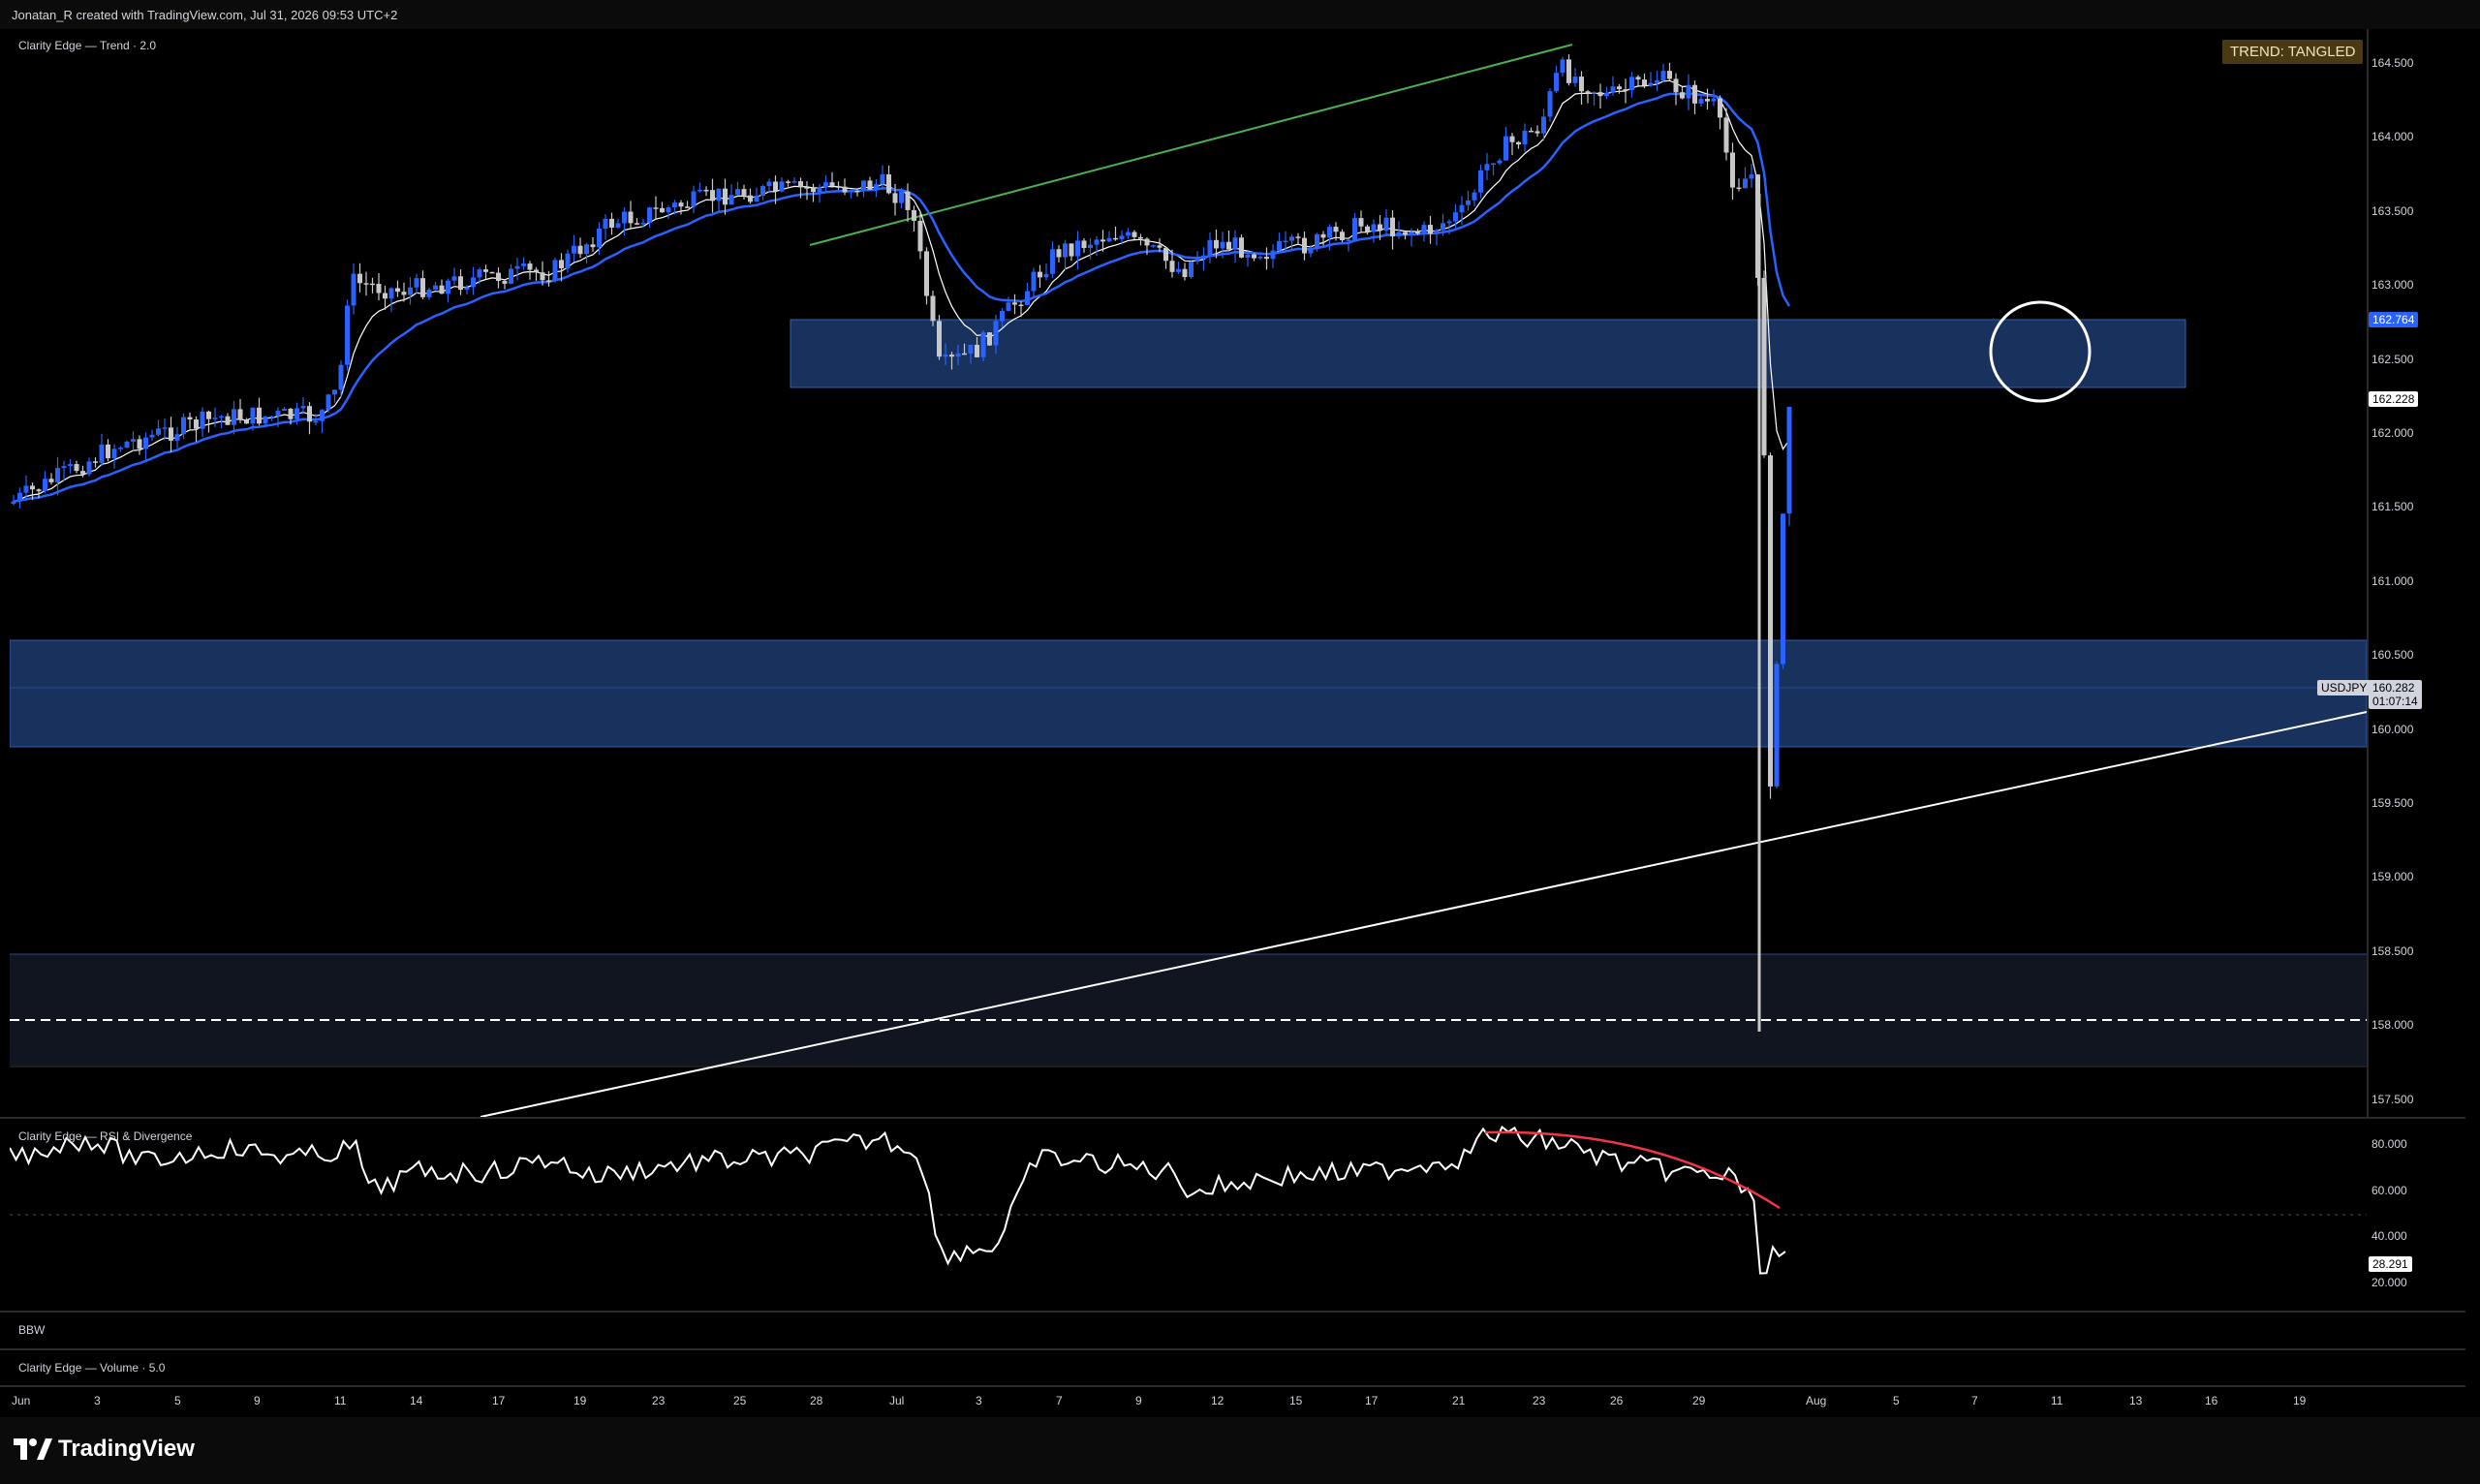 The height and width of the screenshot is (1484, 2480). I want to click on bbw-label: BBW, so click(32, 1330).